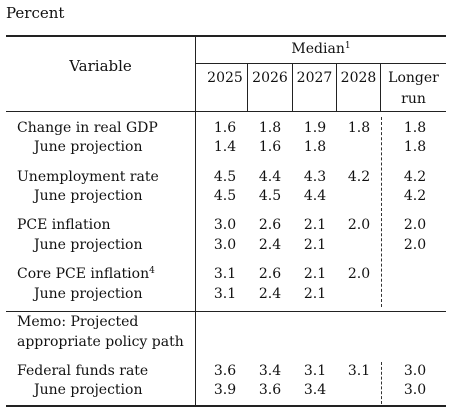 The image size is (450, 413). Describe the element at coordinates (359, 371) in the screenshot. I see `cell-ffr-2028: 3.1` at that location.